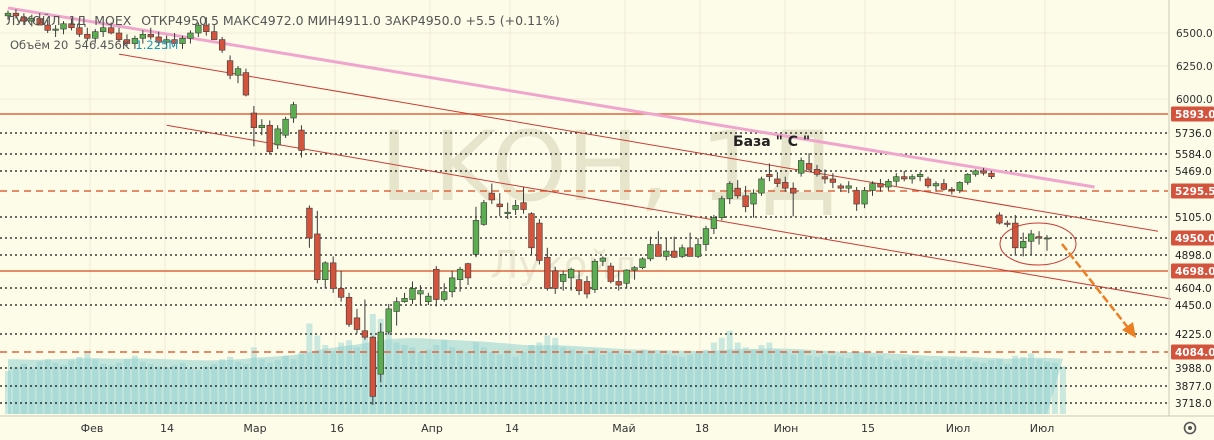 The image size is (1214, 440). Describe the element at coordinates (39, 45) in the screenshot. I see `volume-label: Объём 20` at that location.